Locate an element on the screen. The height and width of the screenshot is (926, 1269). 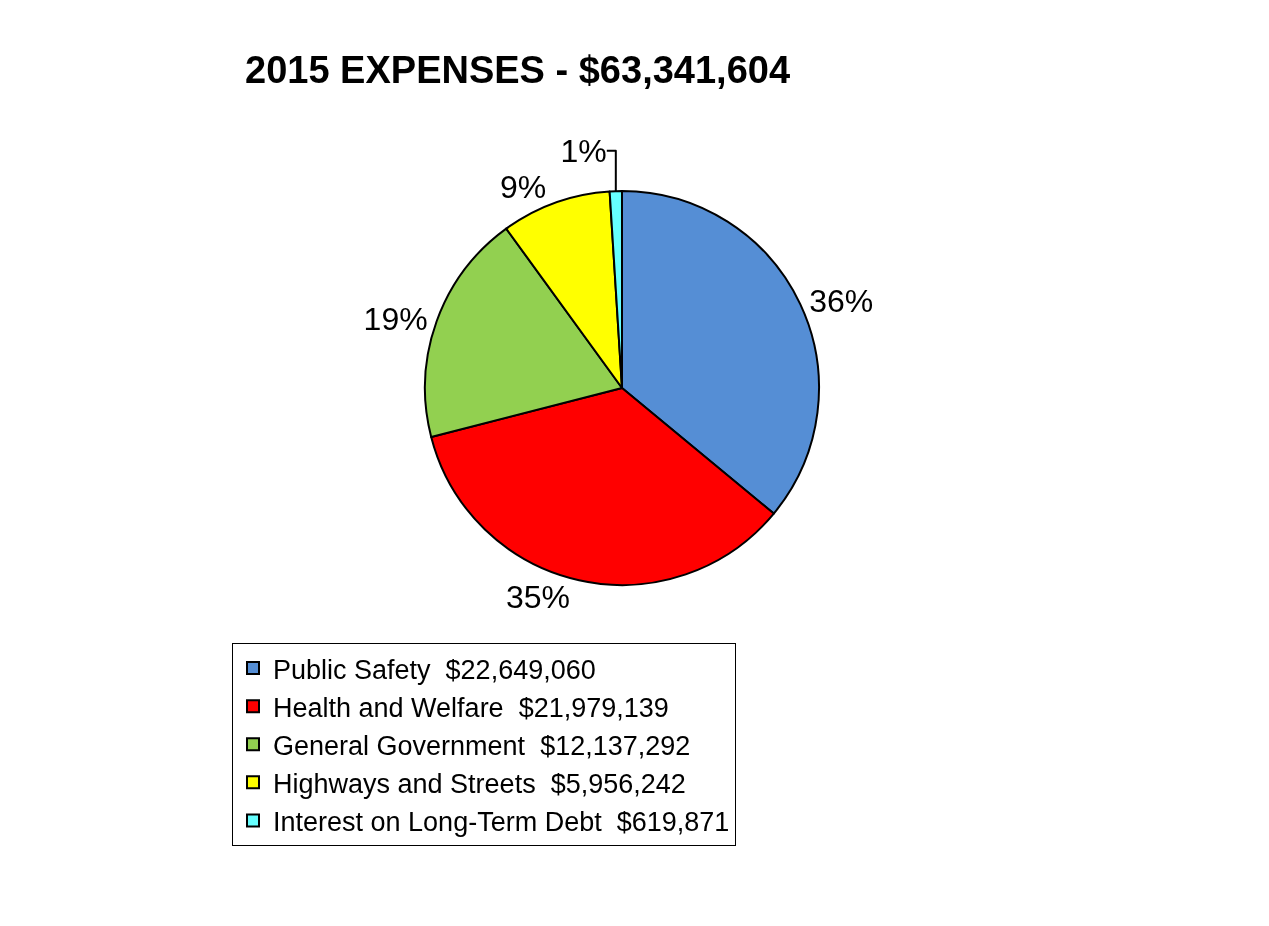
data-label: 36% is located at coordinates (841, 300).